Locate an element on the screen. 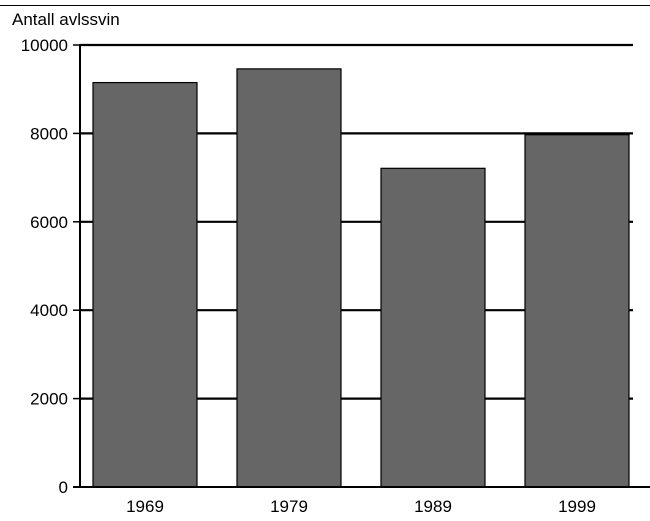  x-tick-label: 1999 is located at coordinates (577, 506).